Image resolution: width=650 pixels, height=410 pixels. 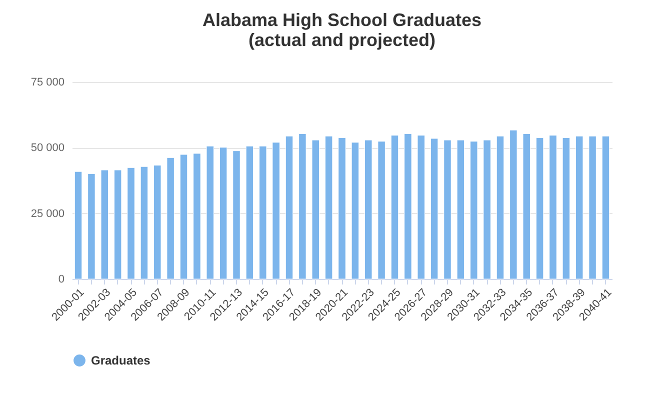 What do you see at coordinates (342, 30) in the screenshot?
I see `chart-title: Alabama High School Graduates (actual and projected)` at bounding box center [342, 30].